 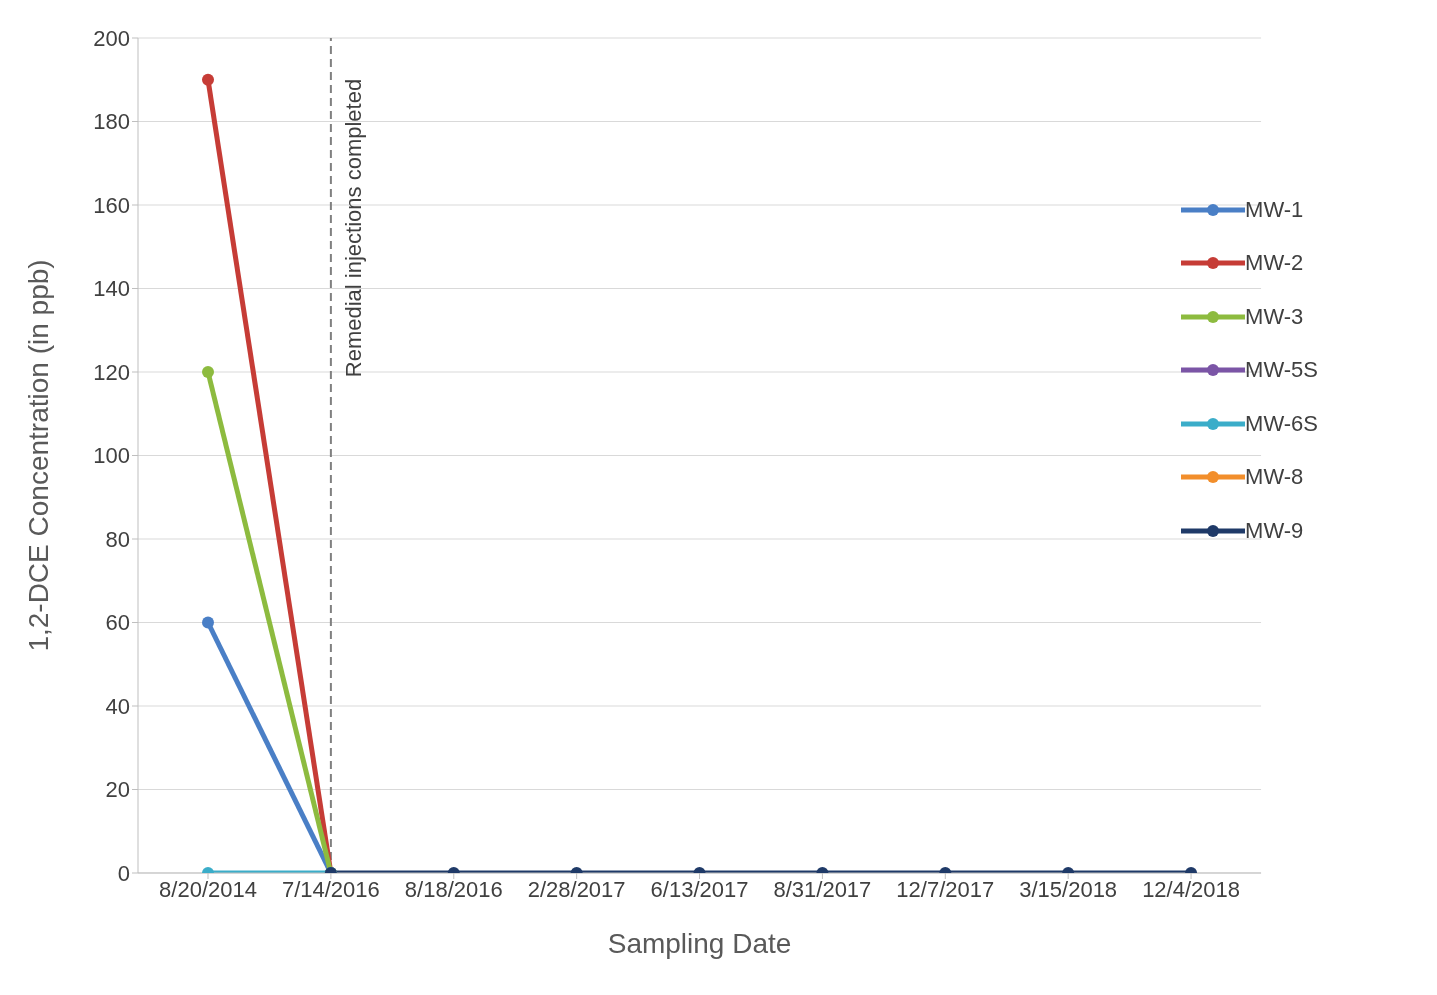 I want to click on legend-label: MW-9, so click(x=1274, y=530).